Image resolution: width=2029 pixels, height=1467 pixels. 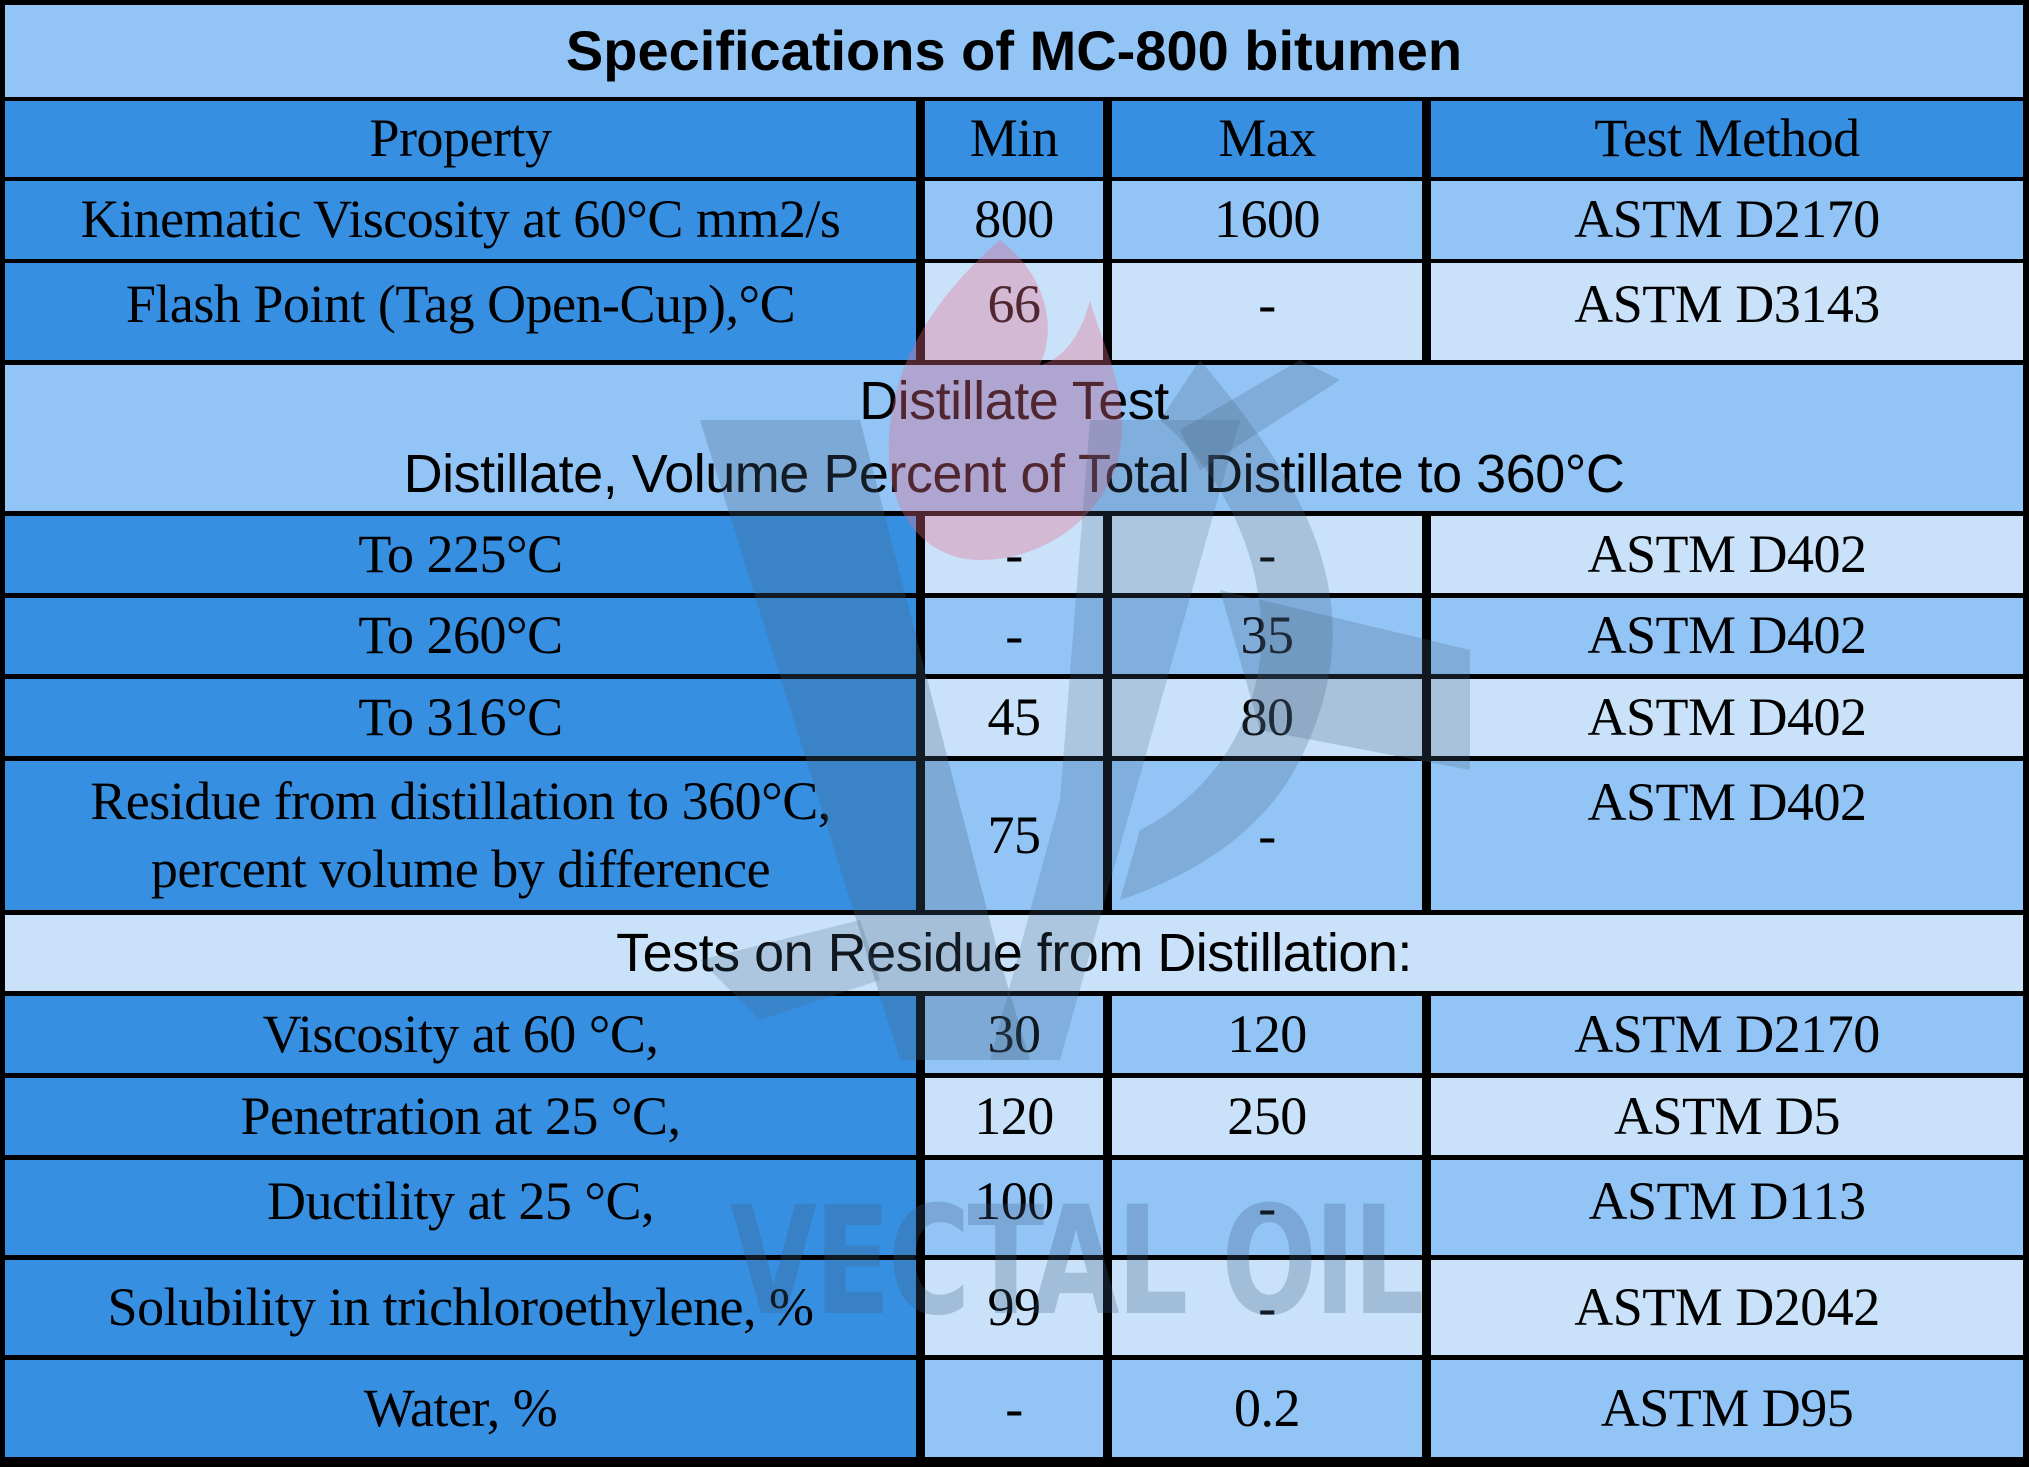 I want to click on row-solubility-test: ASTM D2042, so click(x=1727, y=1307).